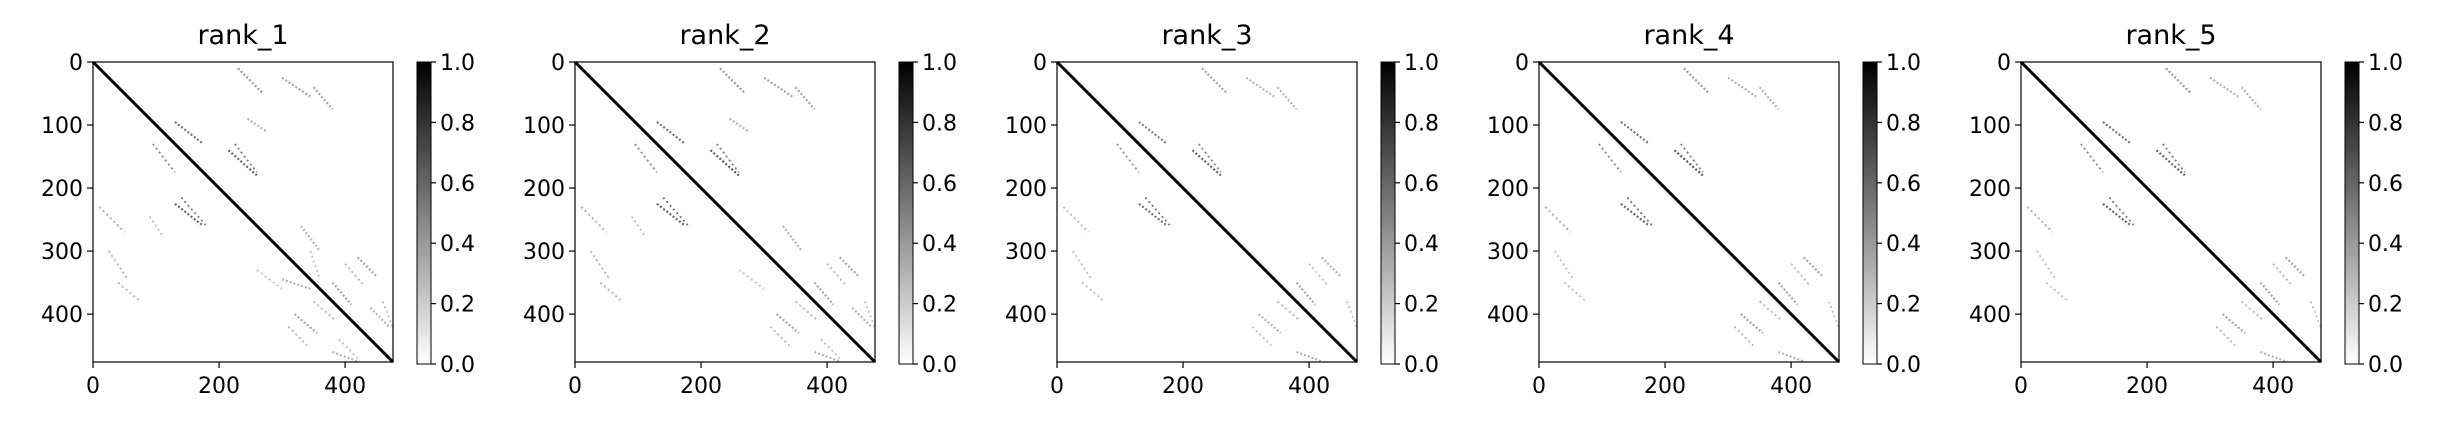 This screenshot has height=432, width=2437. What do you see at coordinates (1388, 213) in the screenshot?
I see `colorbar` at bounding box center [1388, 213].